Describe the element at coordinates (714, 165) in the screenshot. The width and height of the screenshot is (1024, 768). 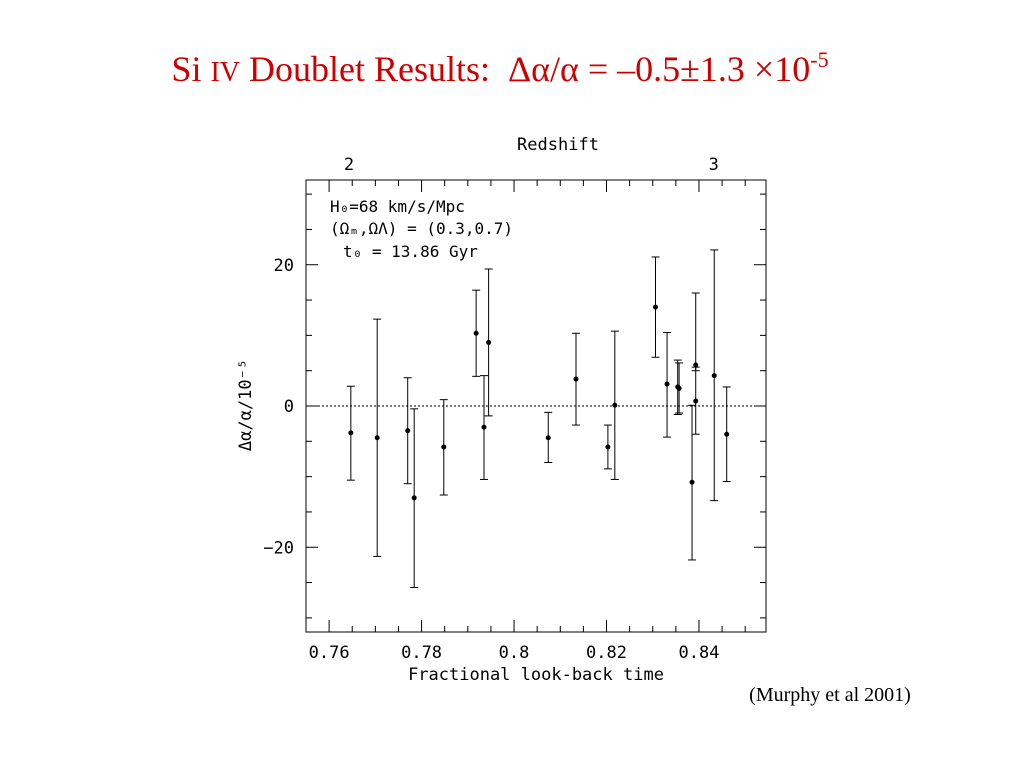
I see `redshift-tick-label: 3` at that location.